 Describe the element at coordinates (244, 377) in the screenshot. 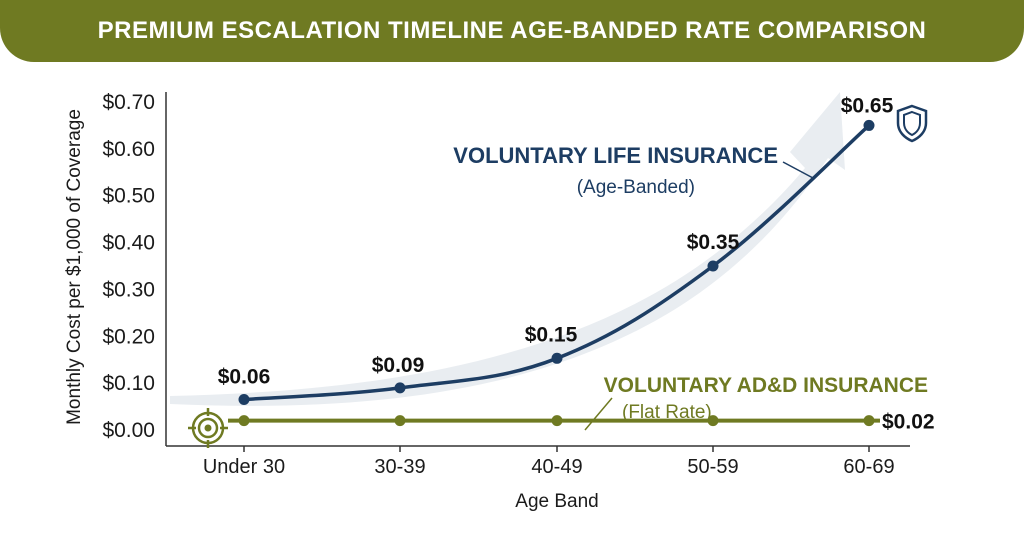

I see `life-data-label: $0.06` at that location.